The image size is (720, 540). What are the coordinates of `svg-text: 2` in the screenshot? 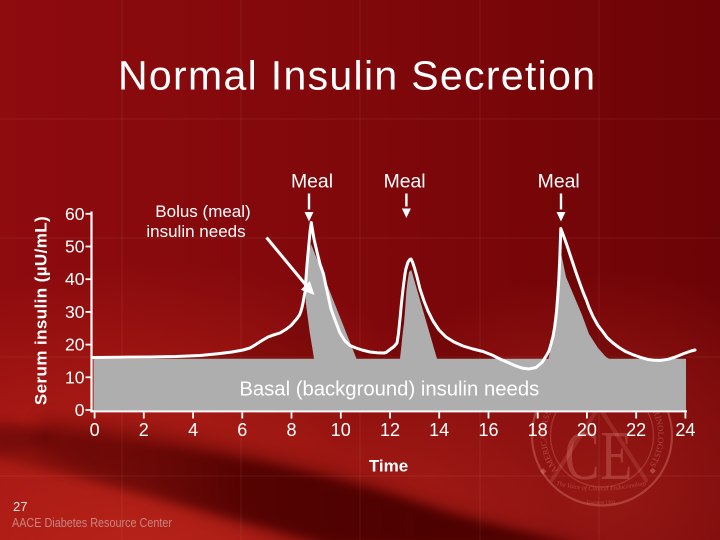 It's located at (144, 430).